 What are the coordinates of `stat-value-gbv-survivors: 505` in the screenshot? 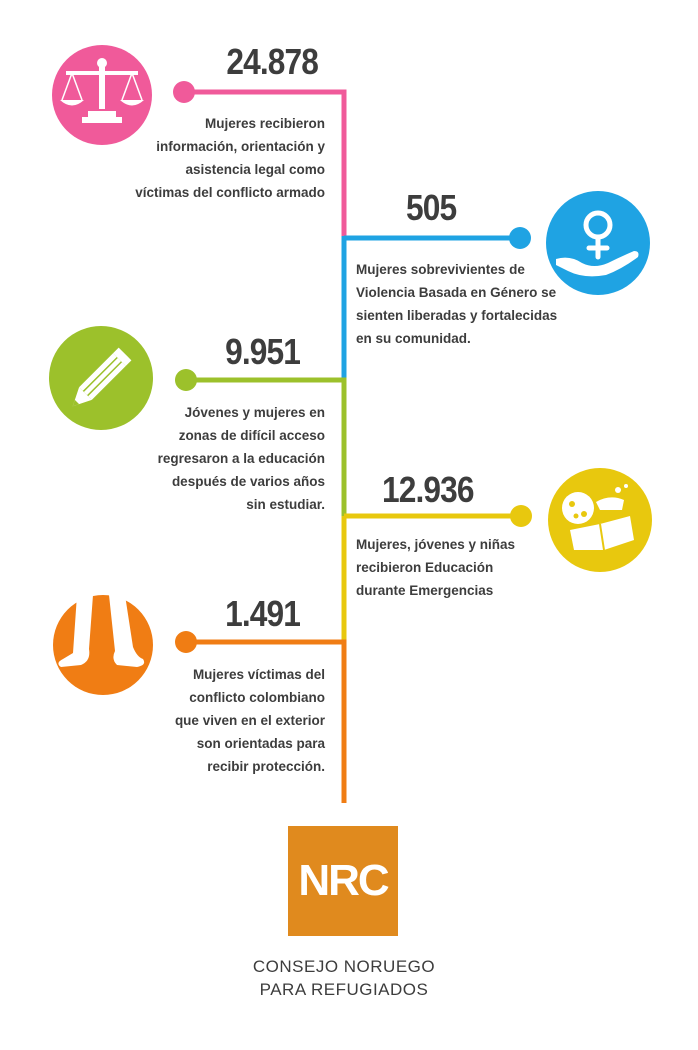 It's located at (431, 207).